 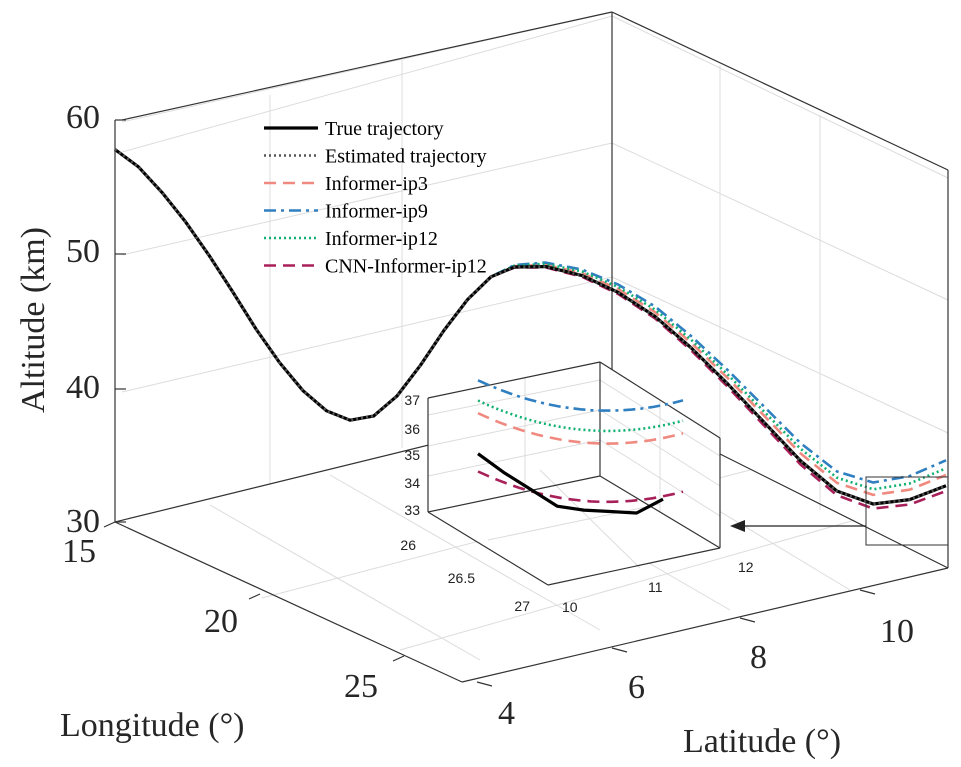 What do you see at coordinates (33, 320) in the screenshot?
I see `z-axis-label: Altitude (km)` at bounding box center [33, 320].